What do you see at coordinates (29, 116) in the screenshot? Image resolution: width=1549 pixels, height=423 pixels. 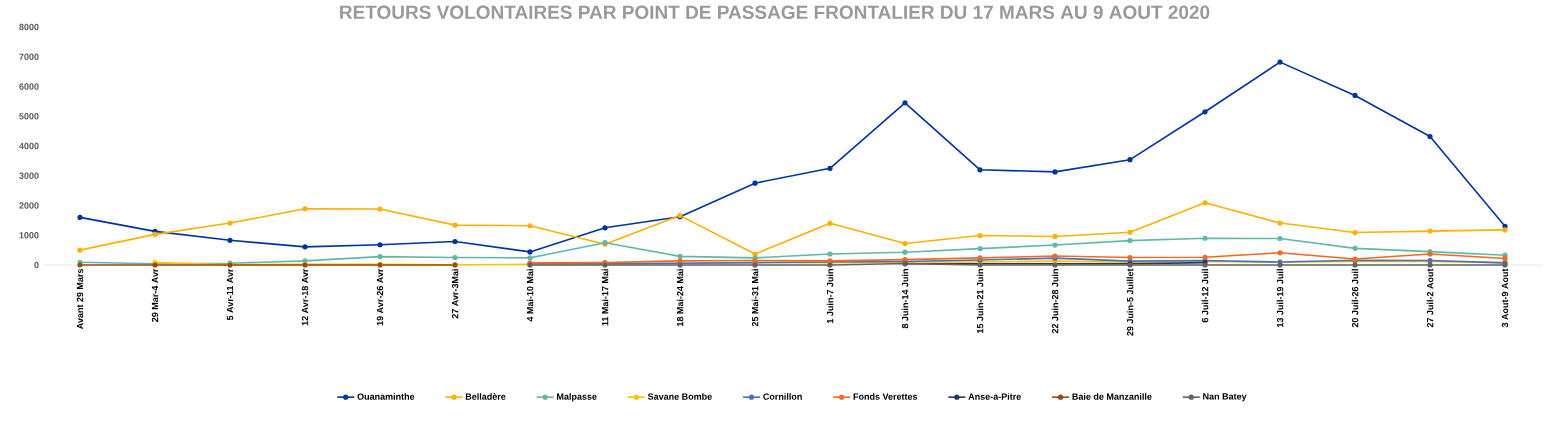 I see `y-tick-label: 5000` at bounding box center [29, 116].